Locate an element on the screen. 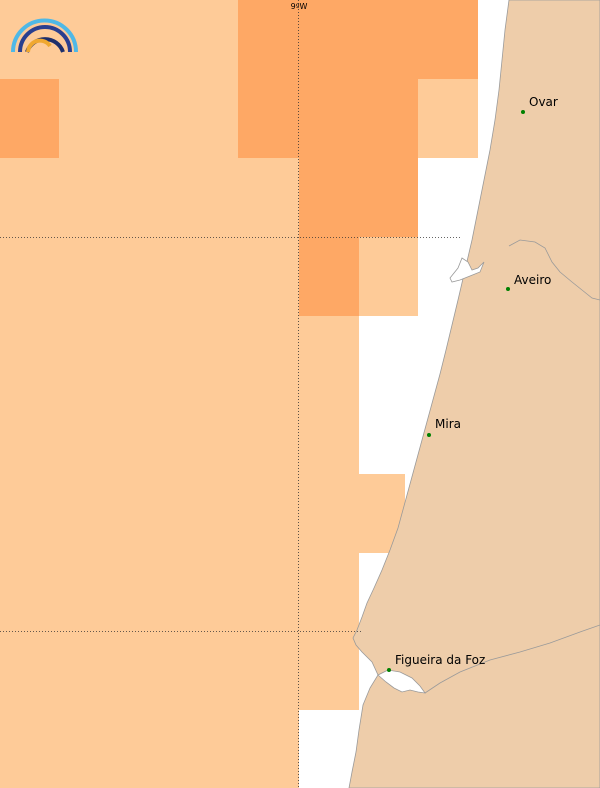  city-figueira-da-foz: Figueira da Foz is located at coordinates (436, 662).